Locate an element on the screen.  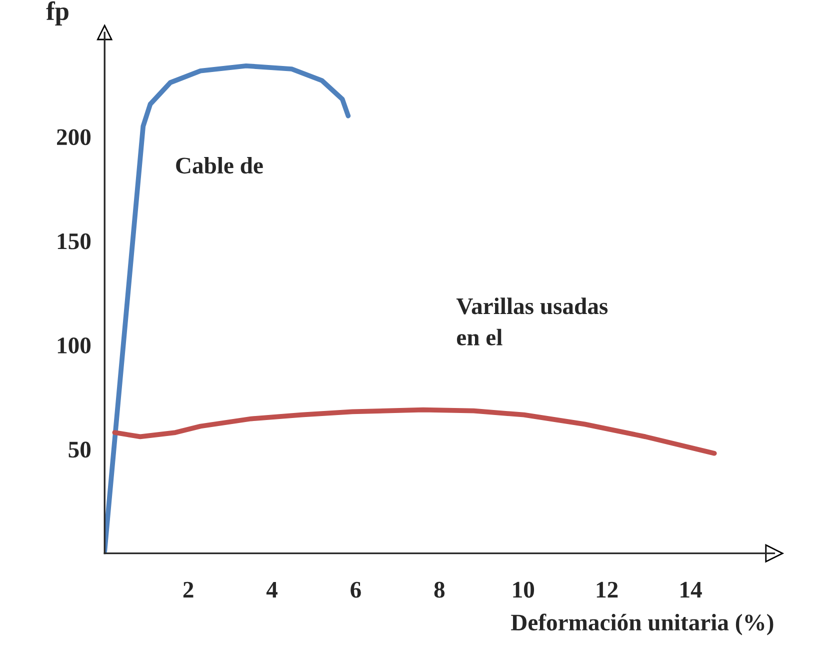
x-tick-label: 6 is located at coordinates (355, 590).